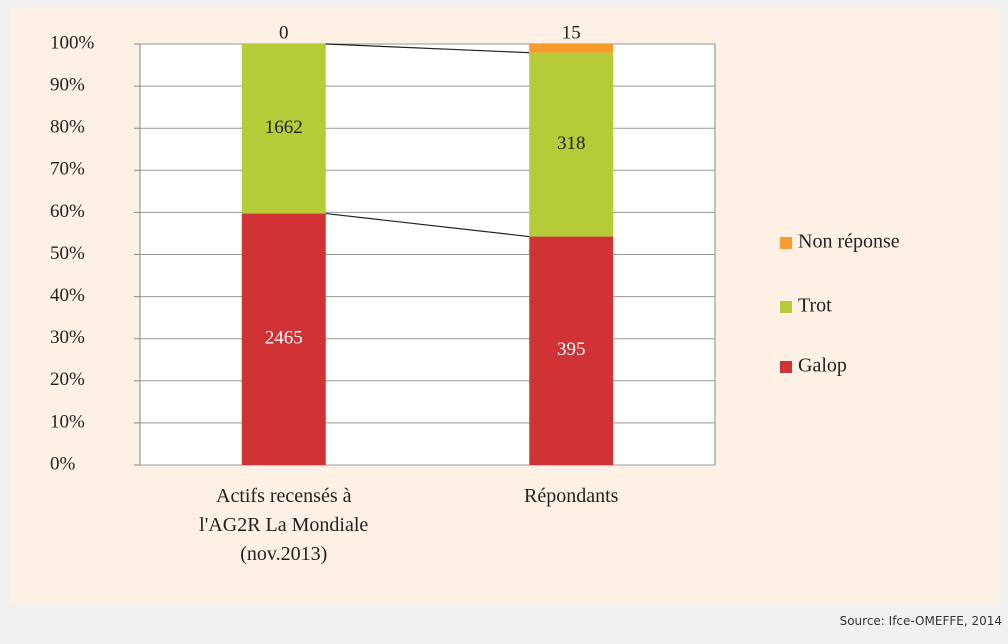 This screenshot has height=644, width=1008. I want to click on legend-label: Galop, so click(822, 366).